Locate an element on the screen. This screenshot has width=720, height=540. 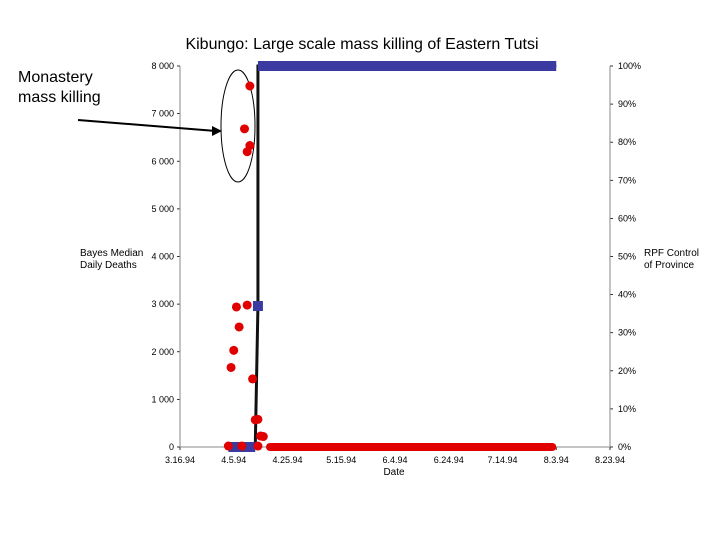
annotation-label: Monastery mass killing is located at coordinates (59, 87).